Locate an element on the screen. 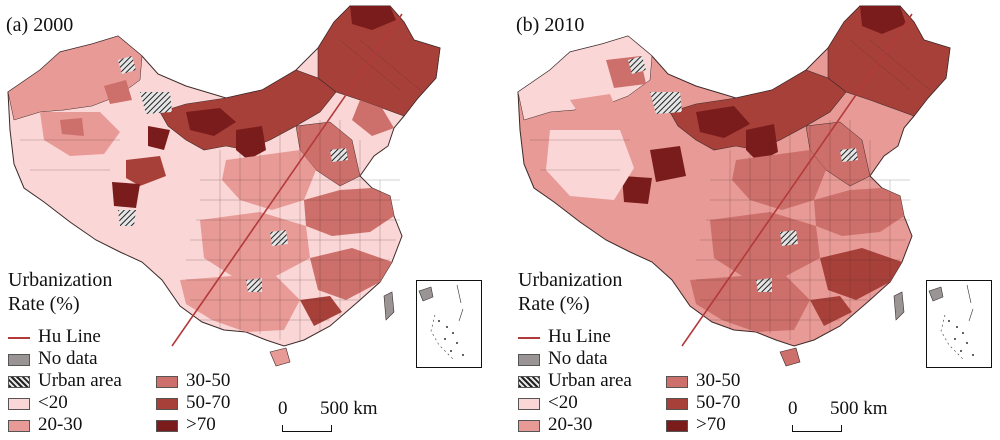 Image resolution: width=1000 pixels, height=440 pixels. panel-title: (b) 2010 is located at coordinates (550, 25).